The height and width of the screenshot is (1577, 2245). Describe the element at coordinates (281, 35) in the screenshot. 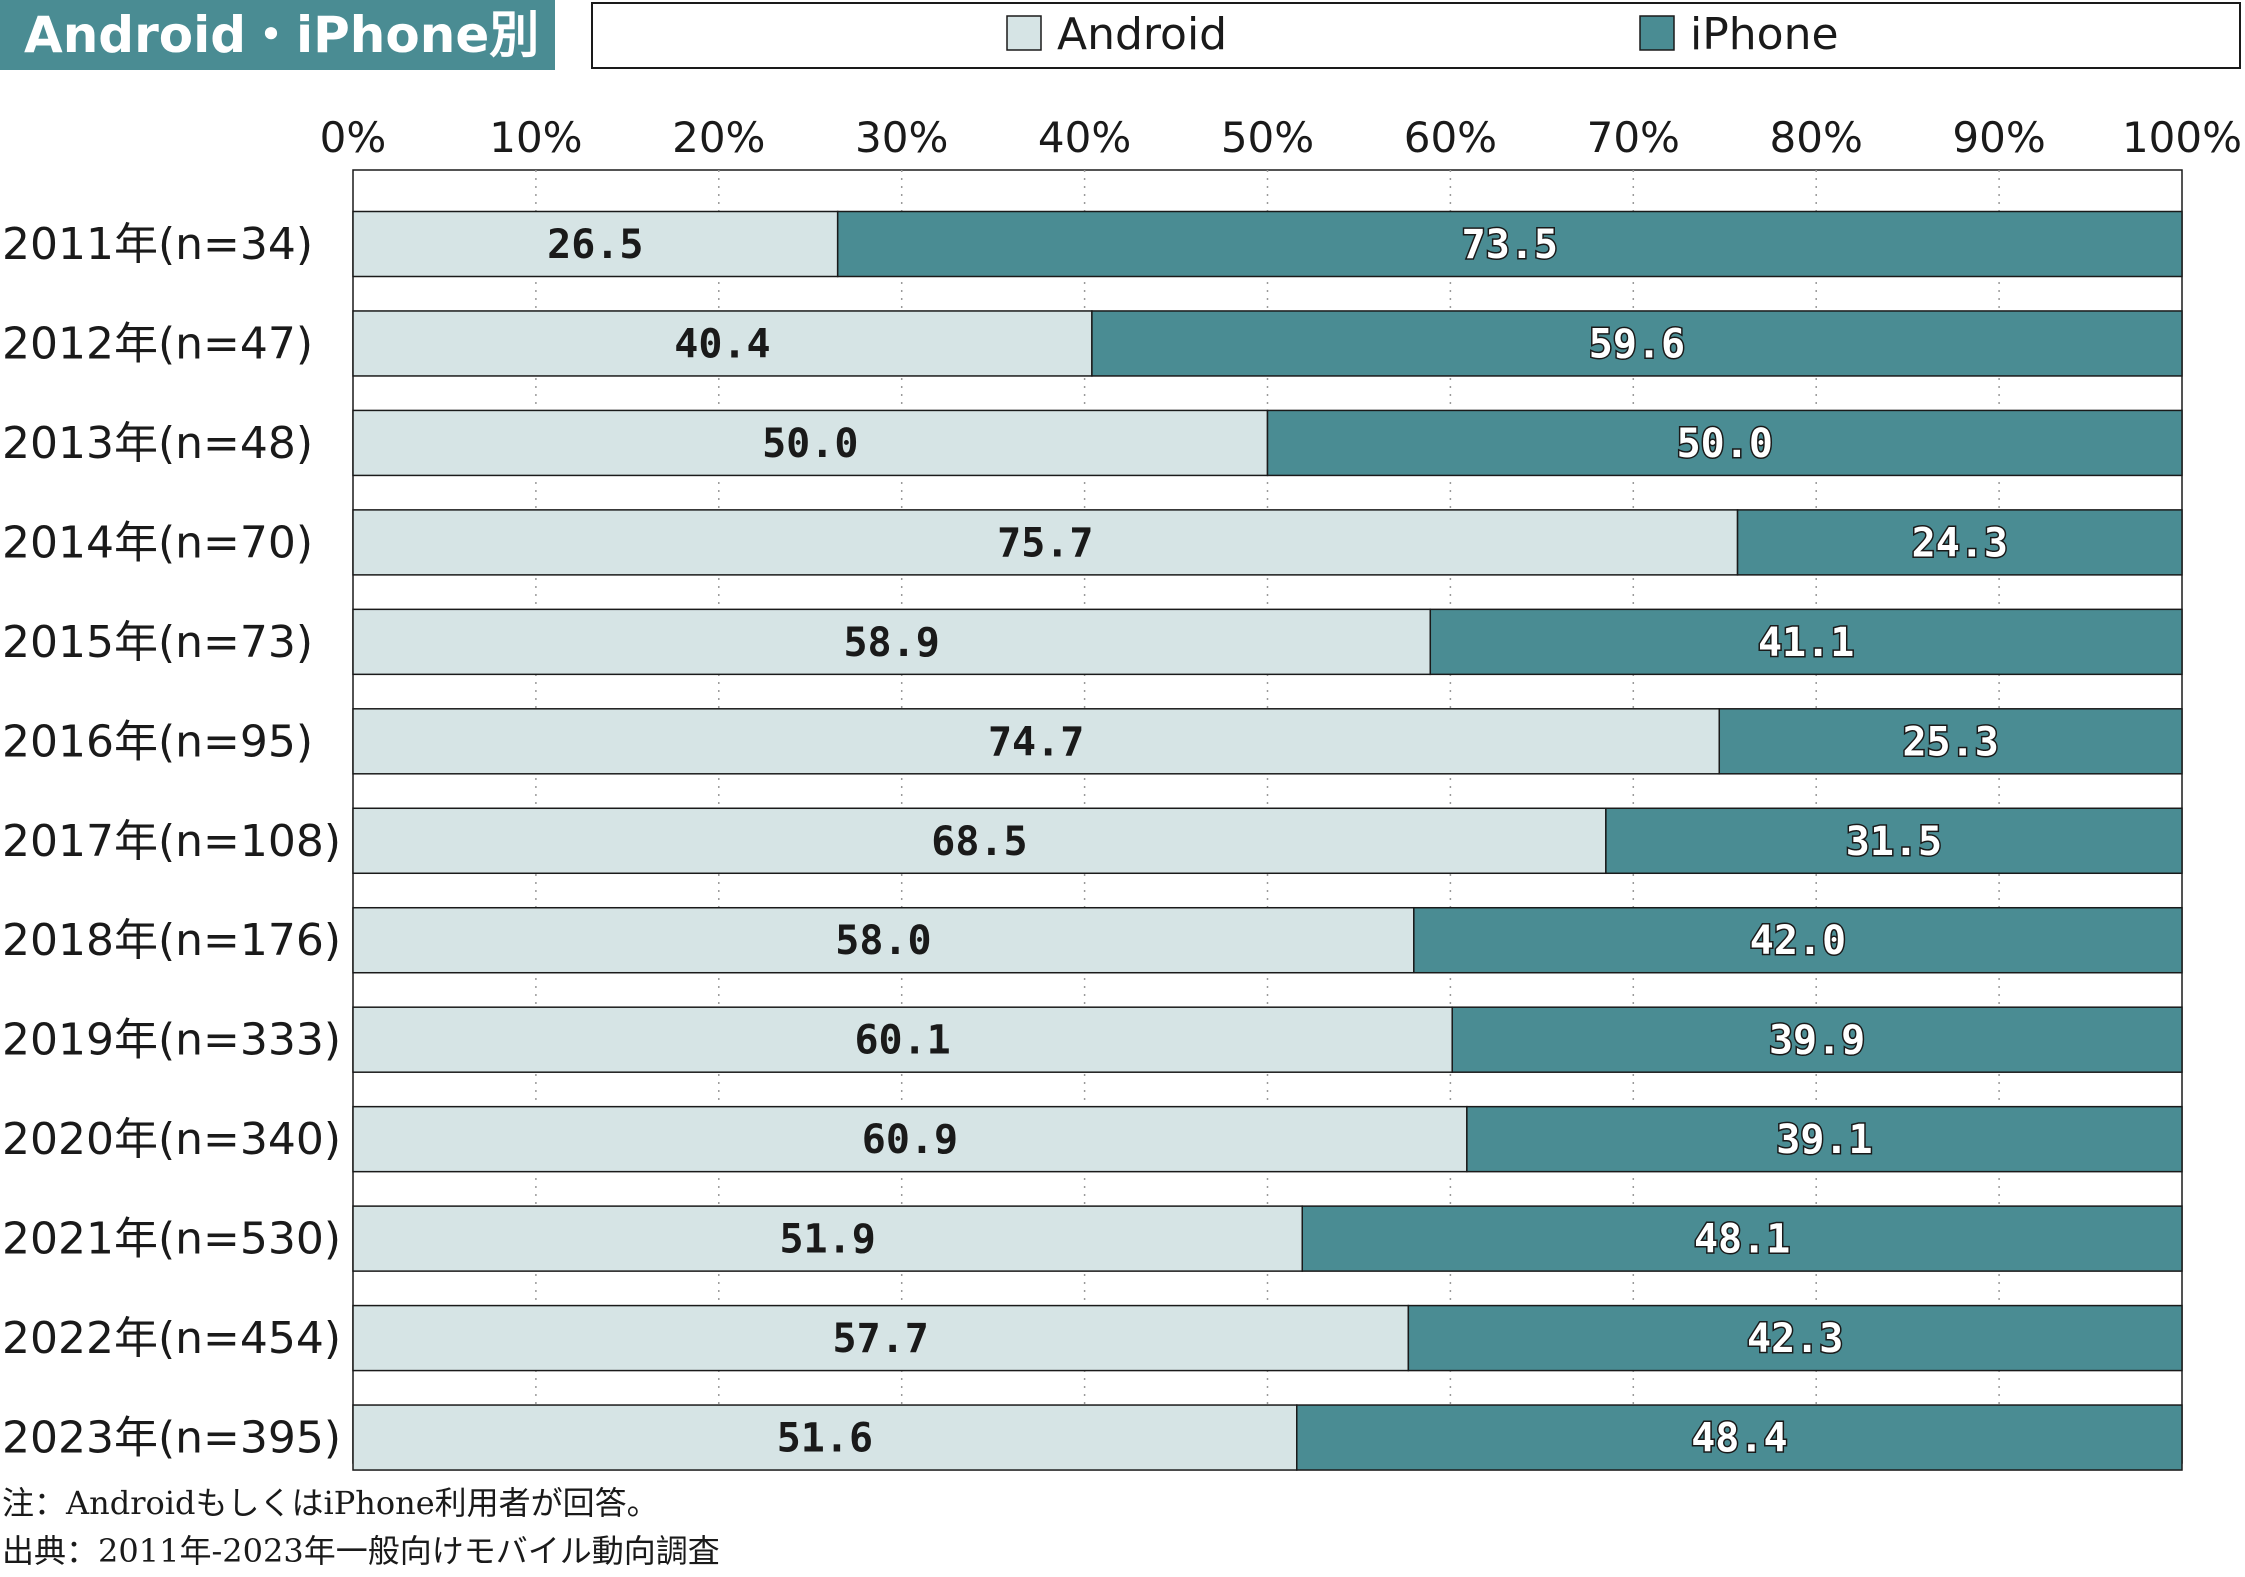

I see `chart-title: Android・iPhone別` at that location.